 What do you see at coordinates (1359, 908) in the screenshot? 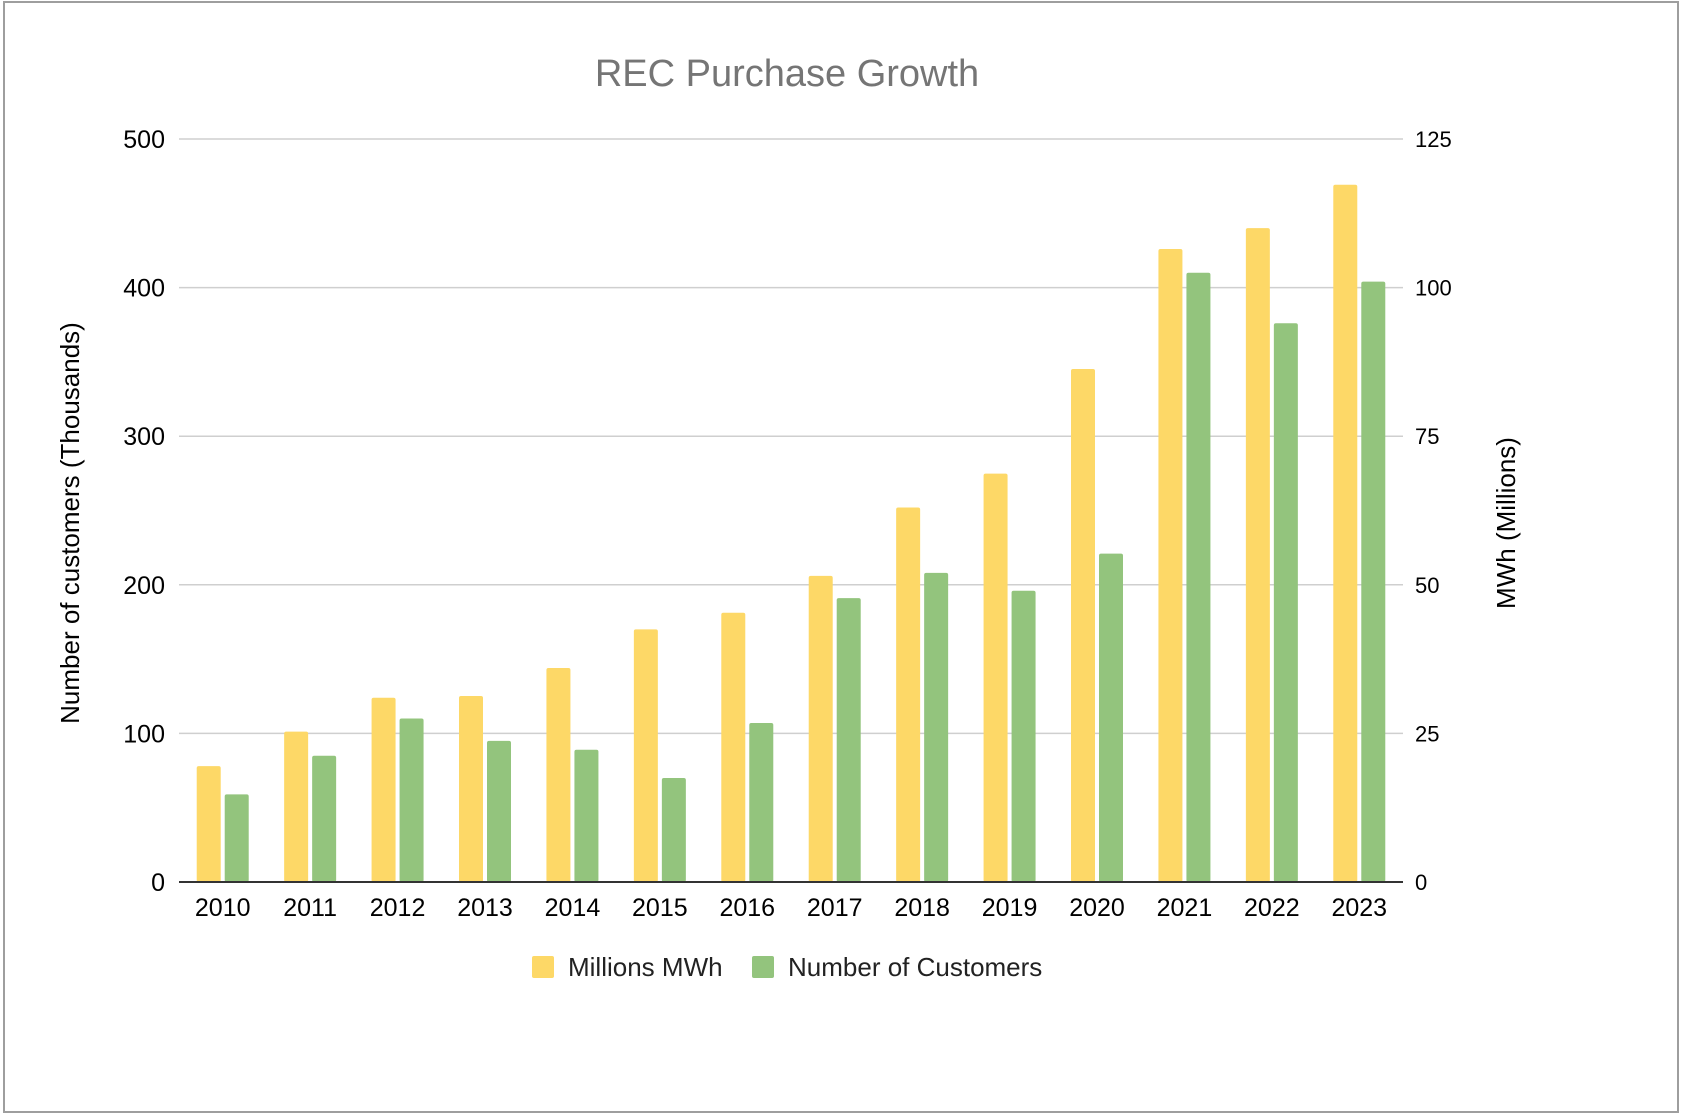
I see `x-tick-label: 2023` at bounding box center [1359, 908].